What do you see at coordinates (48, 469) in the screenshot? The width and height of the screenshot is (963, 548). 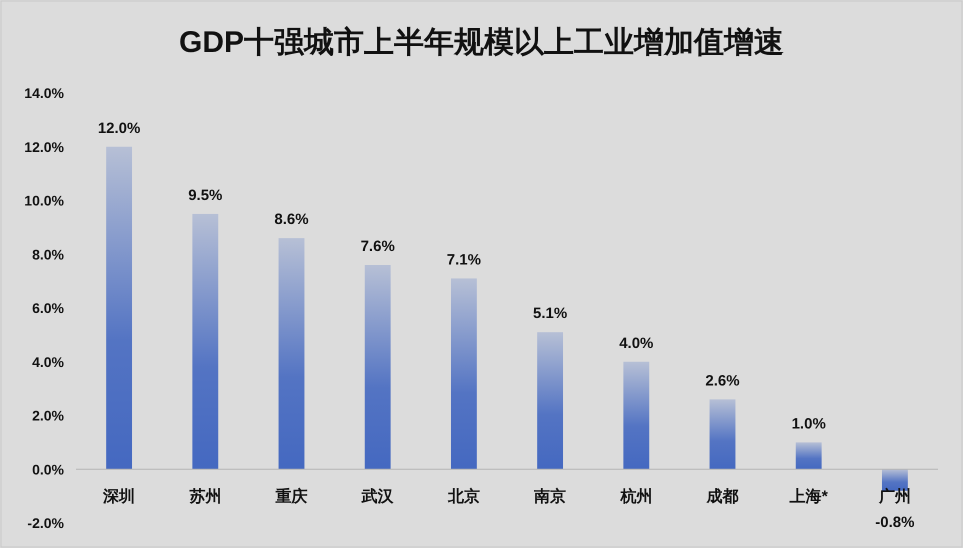 I see `y-tick-label: 0.0%` at bounding box center [48, 469].